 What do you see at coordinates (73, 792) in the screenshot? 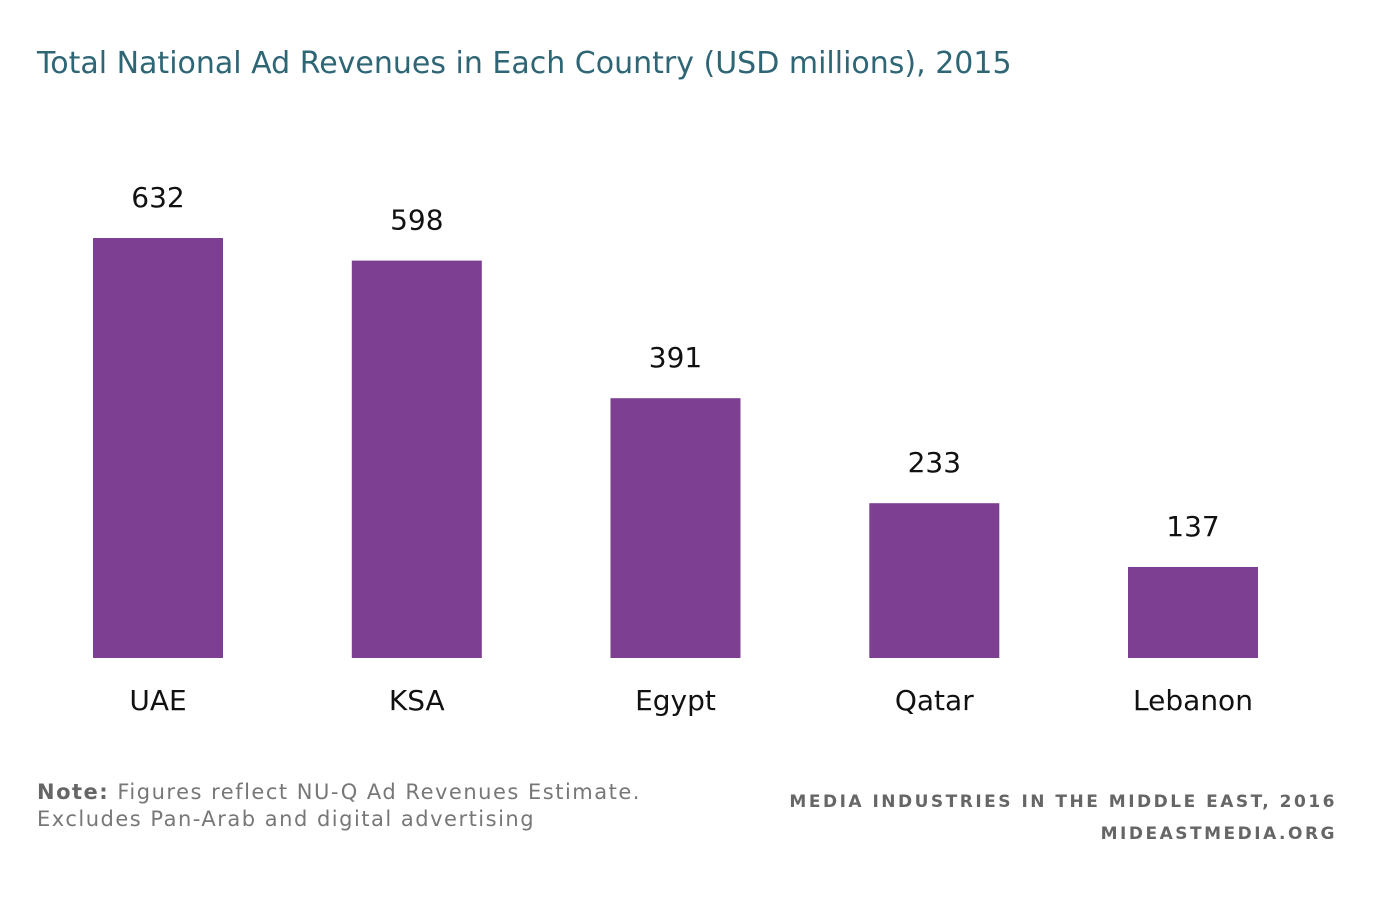
I see `note-label: Note:` at bounding box center [73, 792].